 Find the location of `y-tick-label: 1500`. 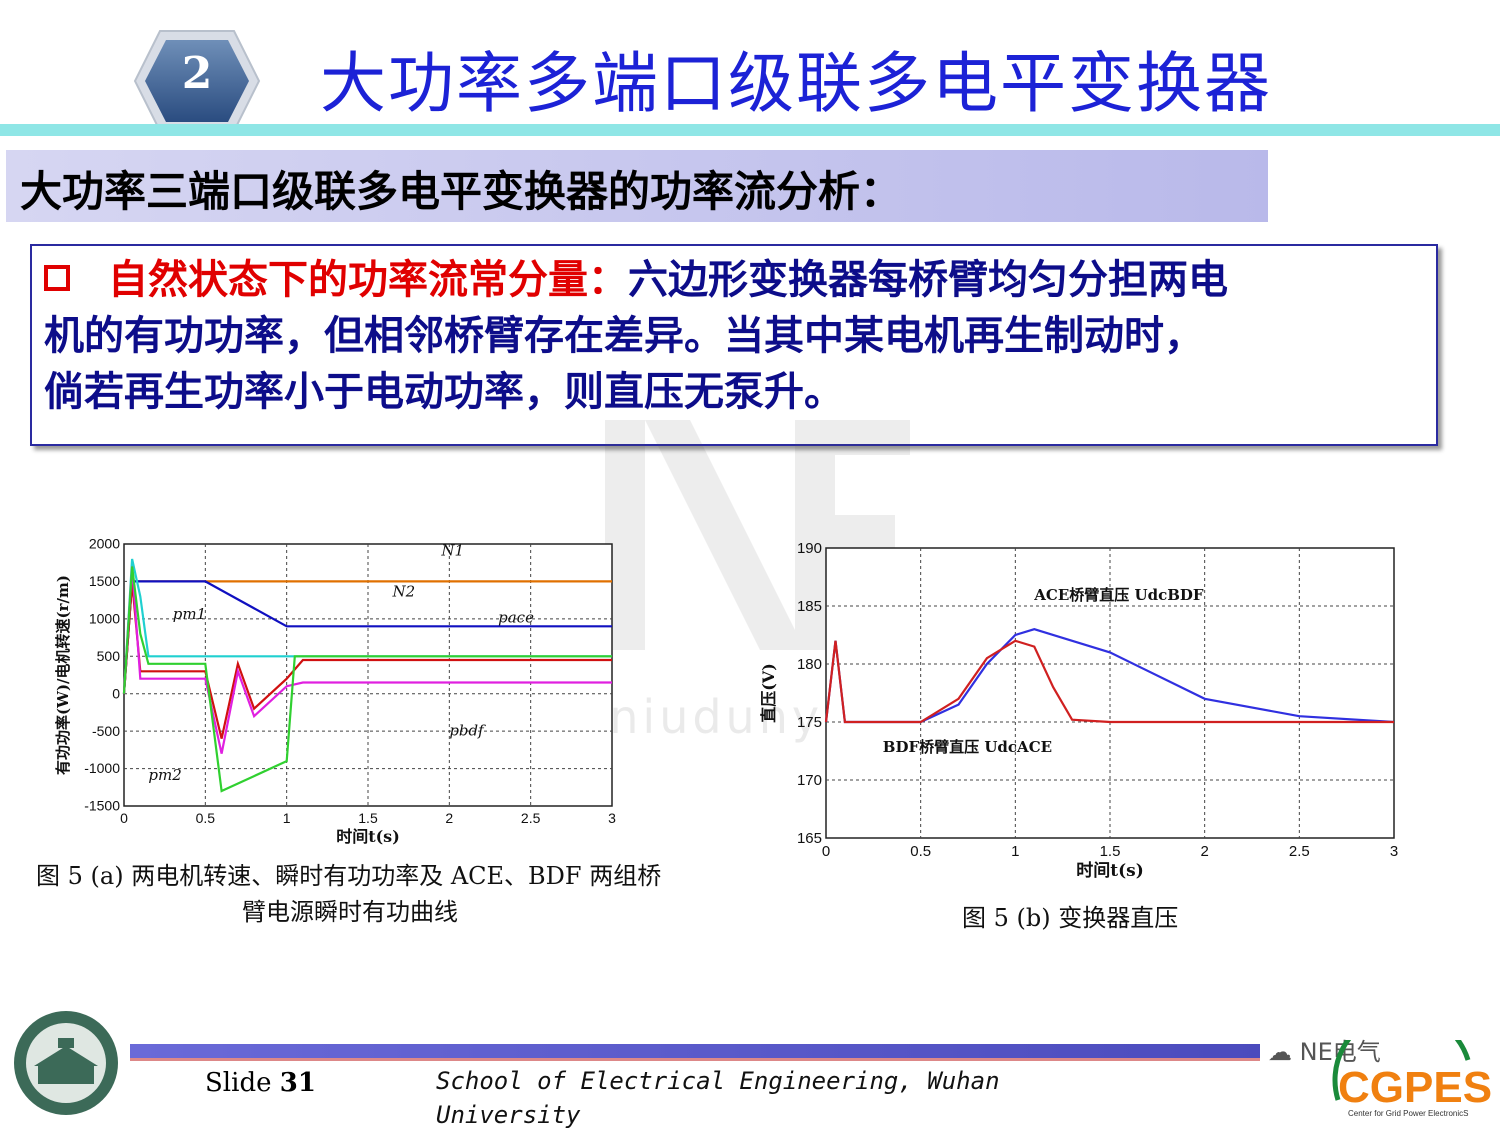

y-tick-label: 1500 is located at coordinates (104, 581).